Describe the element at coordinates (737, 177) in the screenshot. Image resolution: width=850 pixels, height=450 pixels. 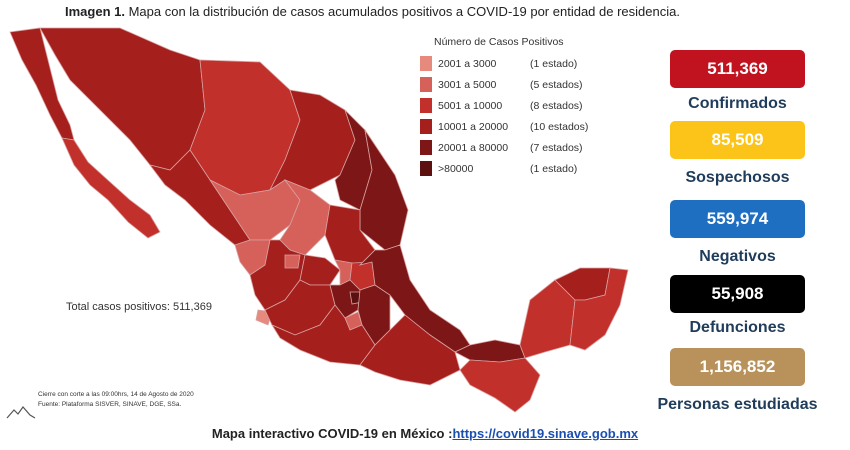
I see `suspected-label: Sospechosos` at that location.